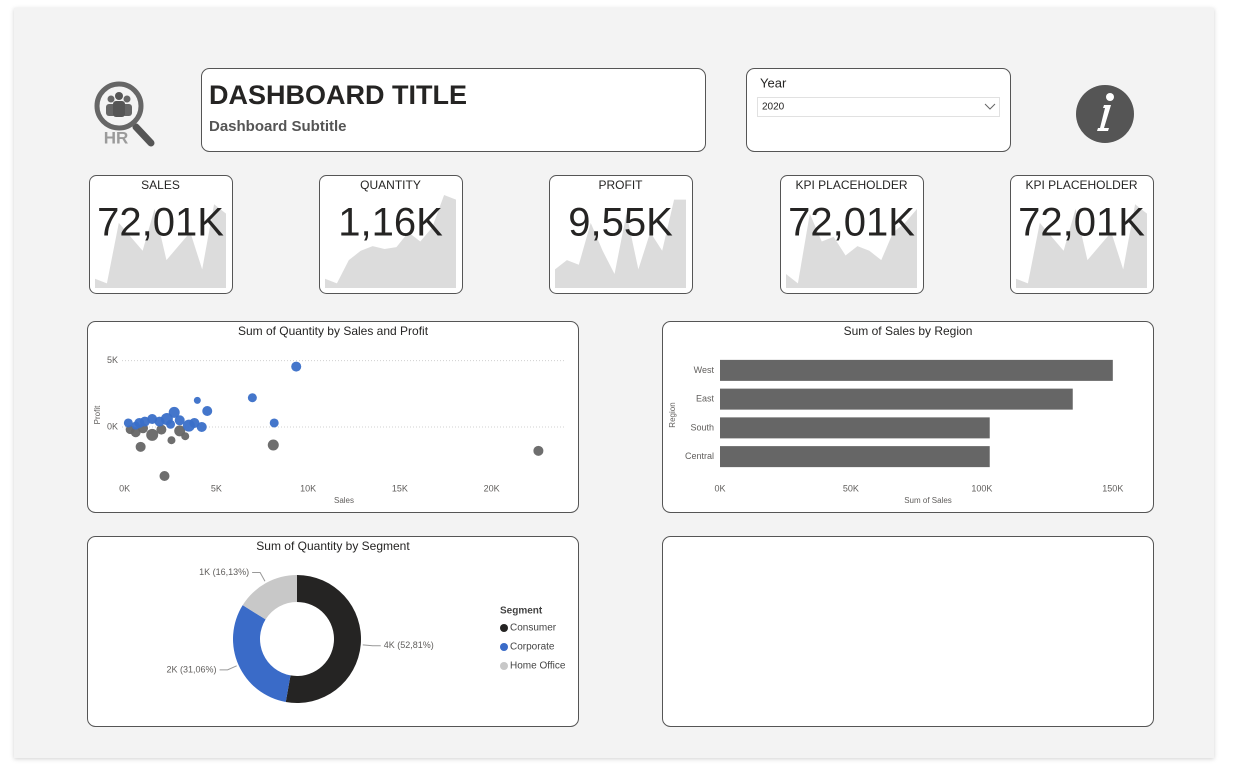 This screenshot has width=1233, height=775. What do you see at coordinates (409, 645) in the screenshot?
I see `data-label: 4K (52,81%)` at bounding box center [409, 645].